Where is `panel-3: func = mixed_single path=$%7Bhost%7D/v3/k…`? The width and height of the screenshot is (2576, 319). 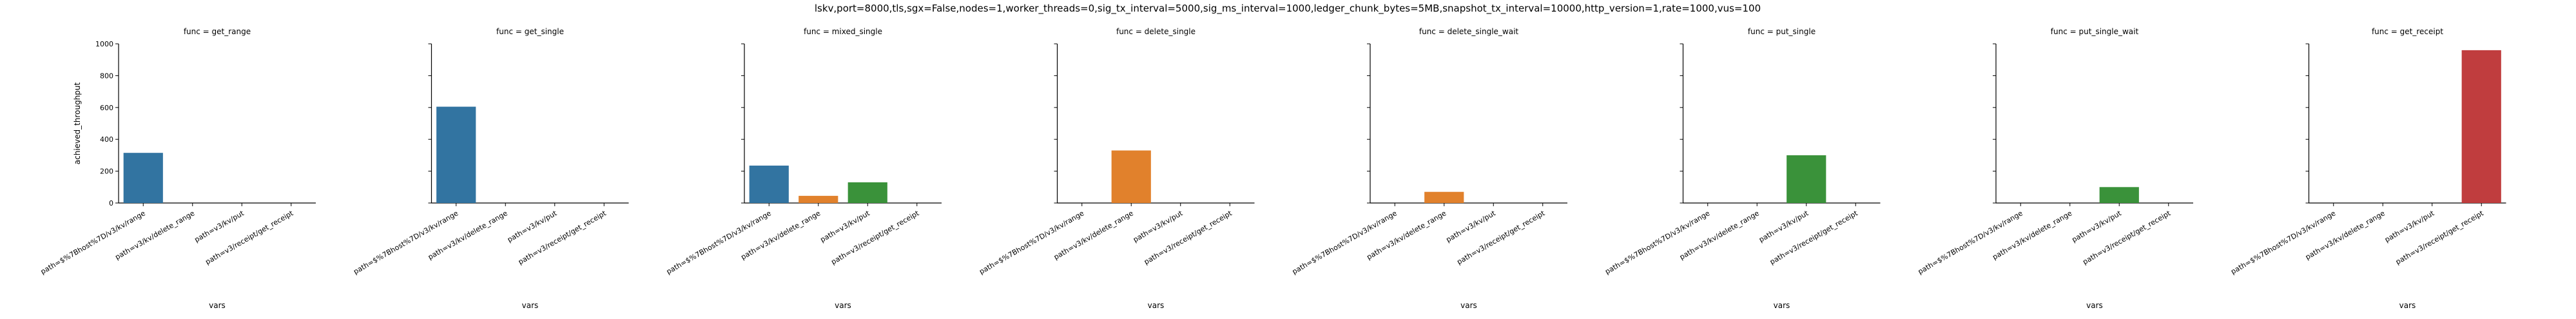 panel-3: func = mixed_single path=$%7Bhost%7D/v3/k… is located at coordinates (803, 168).